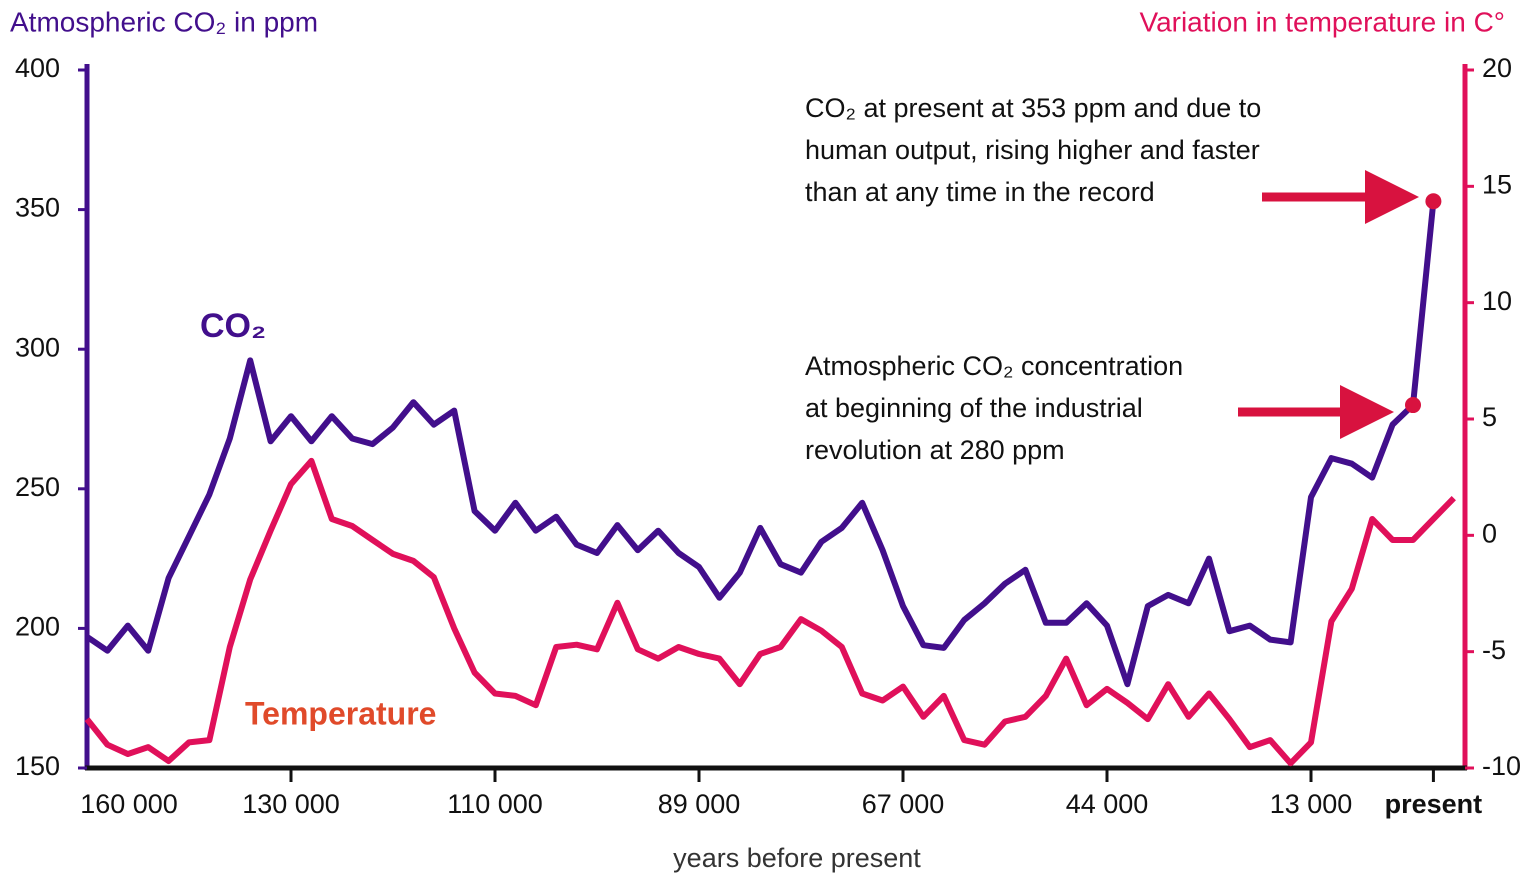 This screenshot has width=1529, height=877. I want to click on x-tick-label: 13 000, so click(1311, 804).